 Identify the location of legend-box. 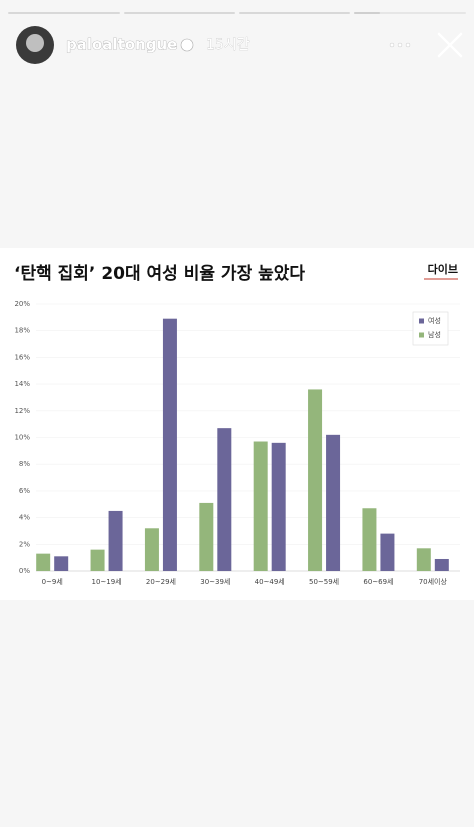
(430, 328).